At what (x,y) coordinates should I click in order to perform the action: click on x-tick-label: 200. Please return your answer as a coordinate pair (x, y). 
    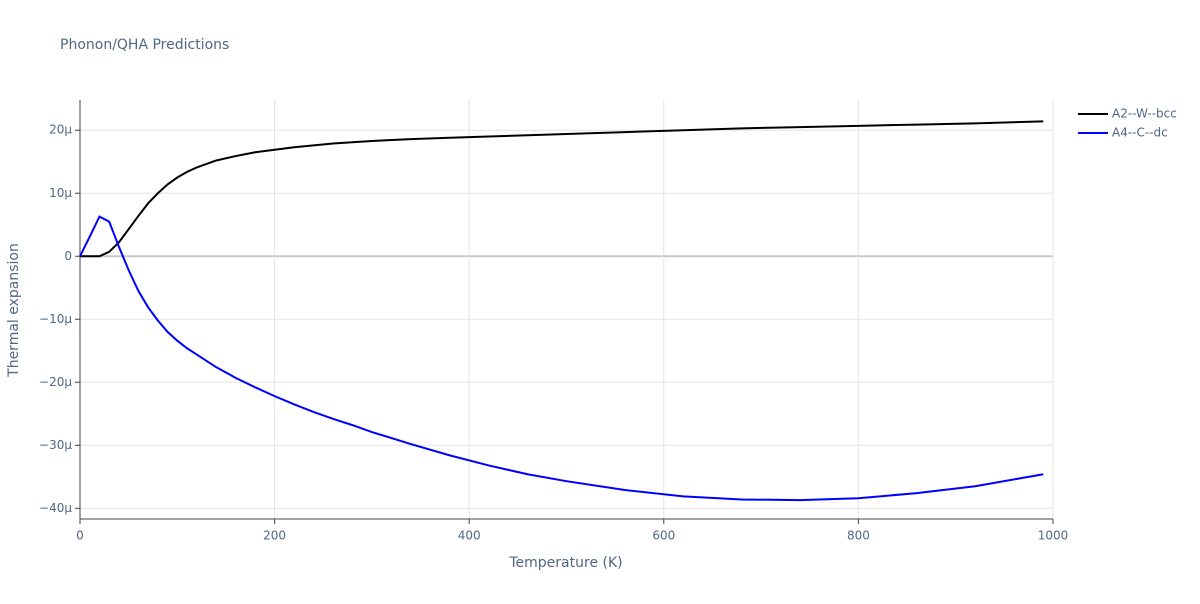
    Looking at the image, I should click on (274, 536).